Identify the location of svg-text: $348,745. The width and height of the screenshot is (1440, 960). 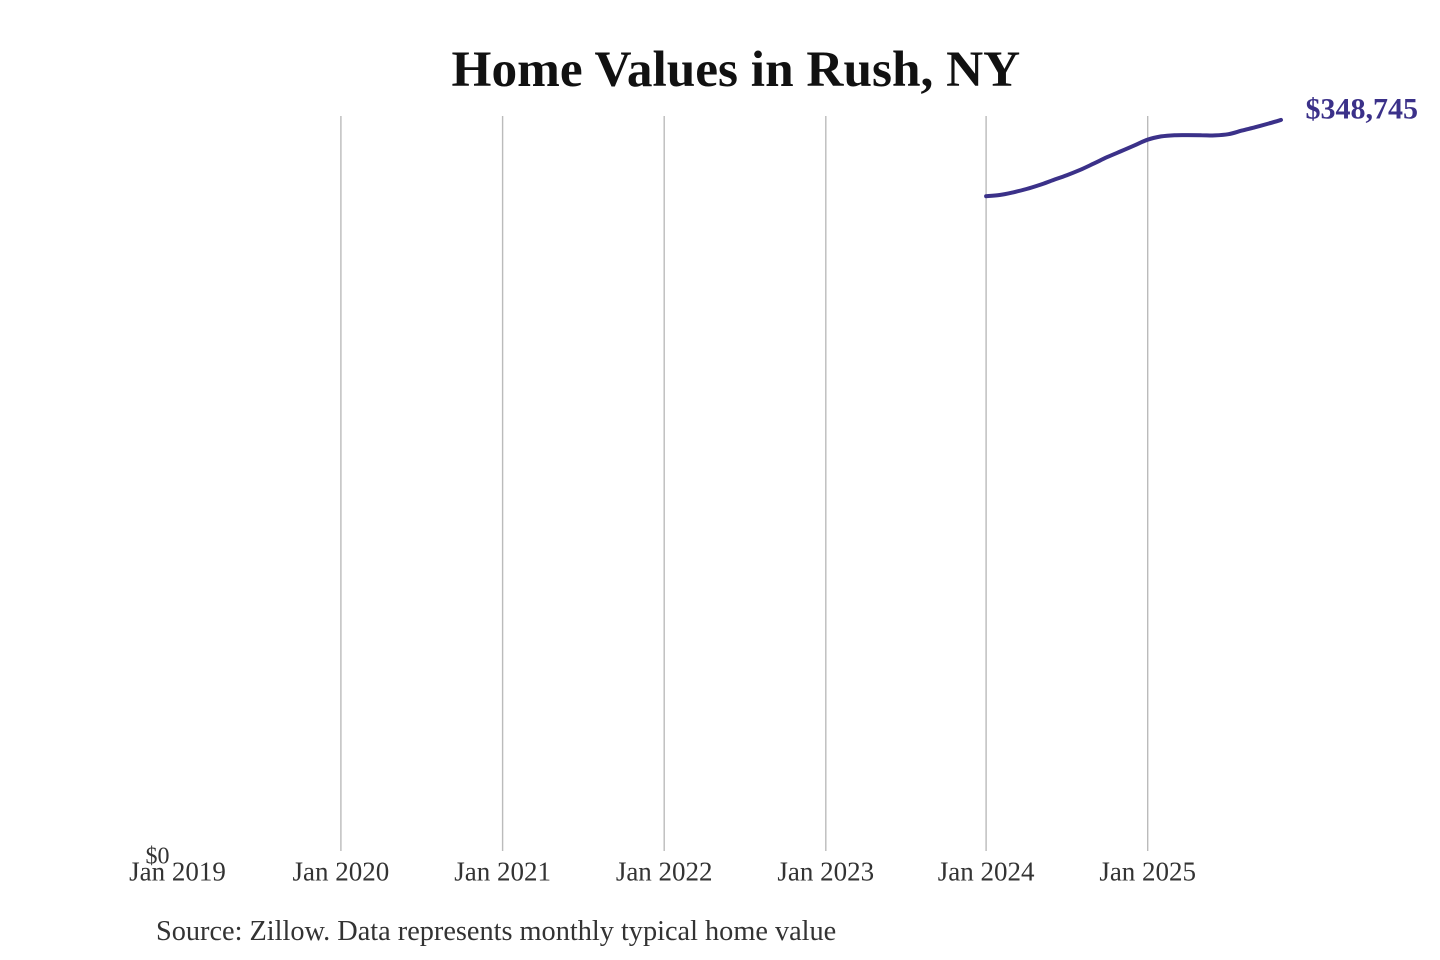
(1362, 108).